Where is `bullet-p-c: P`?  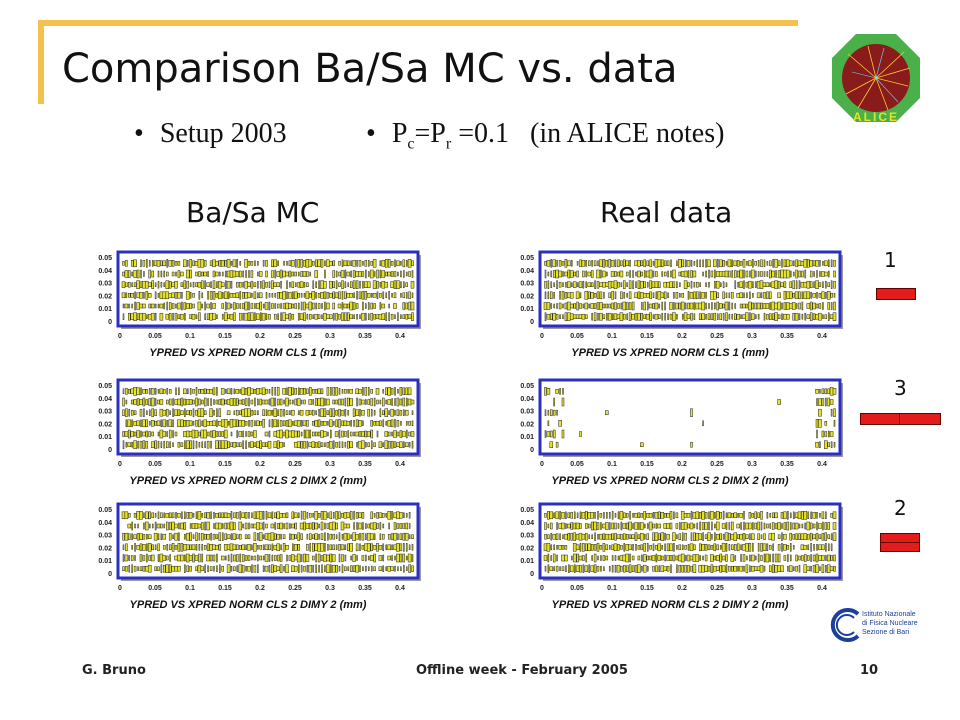 bullet-p-c: P is located at coordinates (399, 133).